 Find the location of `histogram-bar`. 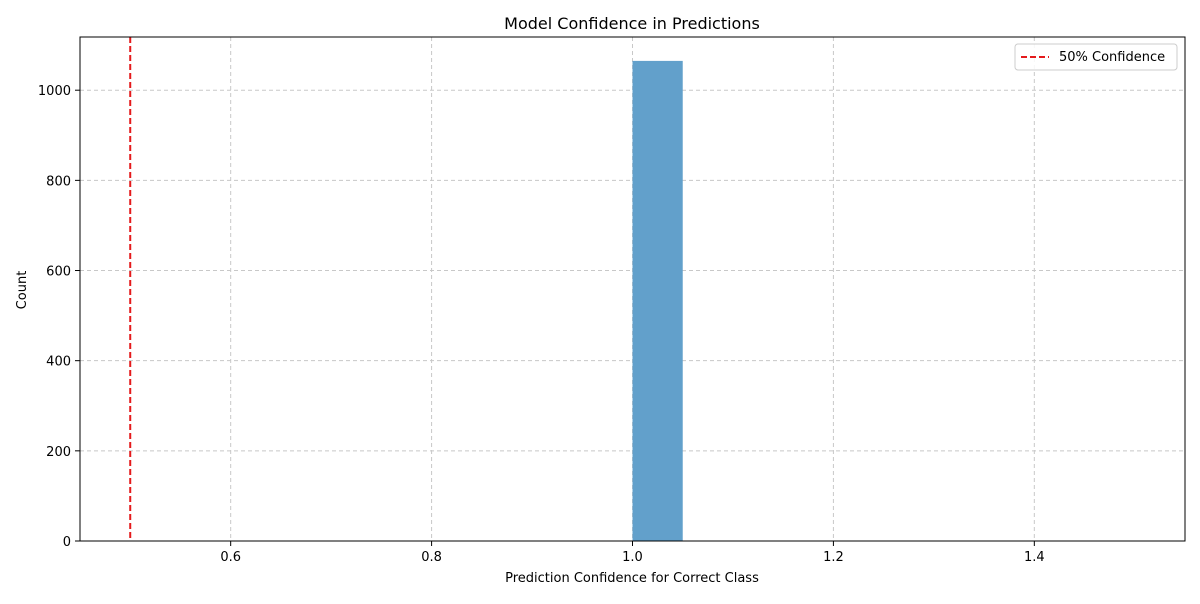

histogram-bar is located at coordinates (657, 300).